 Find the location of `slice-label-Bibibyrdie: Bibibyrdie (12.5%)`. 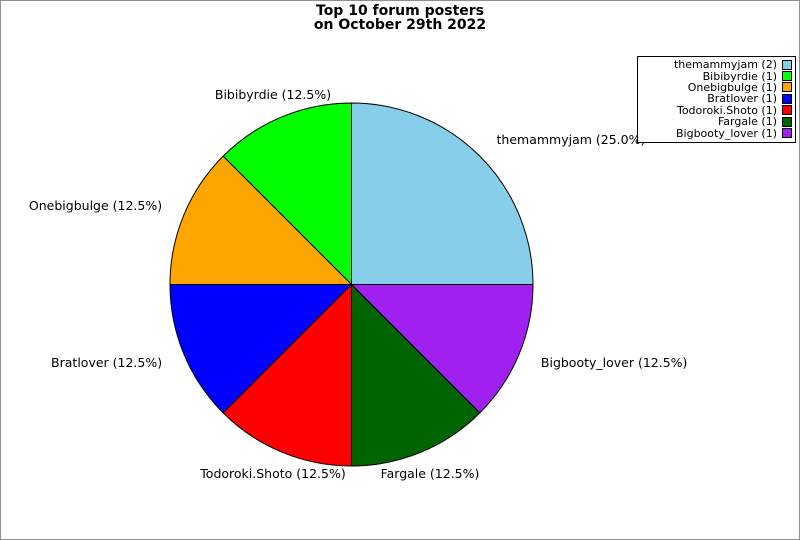

slice-label-Bibibyrdie: Bibibyrdie (12.5%) is located at coordinates (273, 95).